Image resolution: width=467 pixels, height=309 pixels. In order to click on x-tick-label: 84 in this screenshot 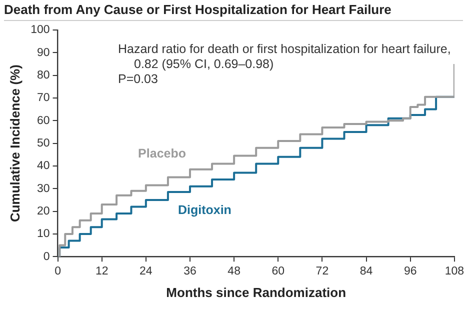, I will do `click(367, 272)`.